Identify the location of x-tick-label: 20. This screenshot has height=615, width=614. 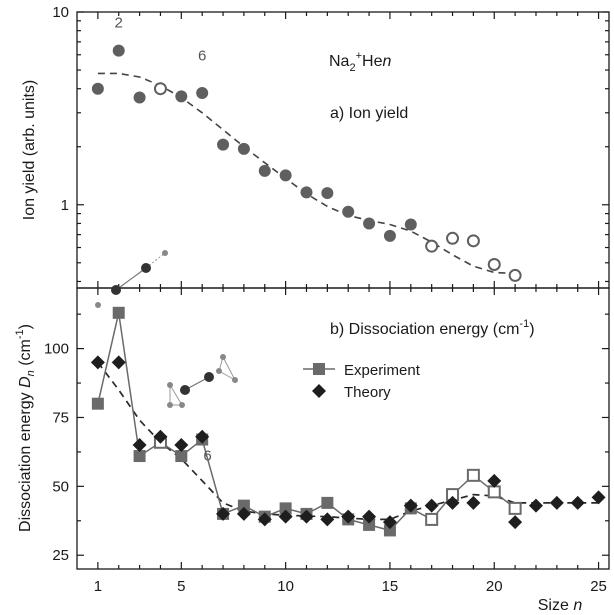
(494, 586).